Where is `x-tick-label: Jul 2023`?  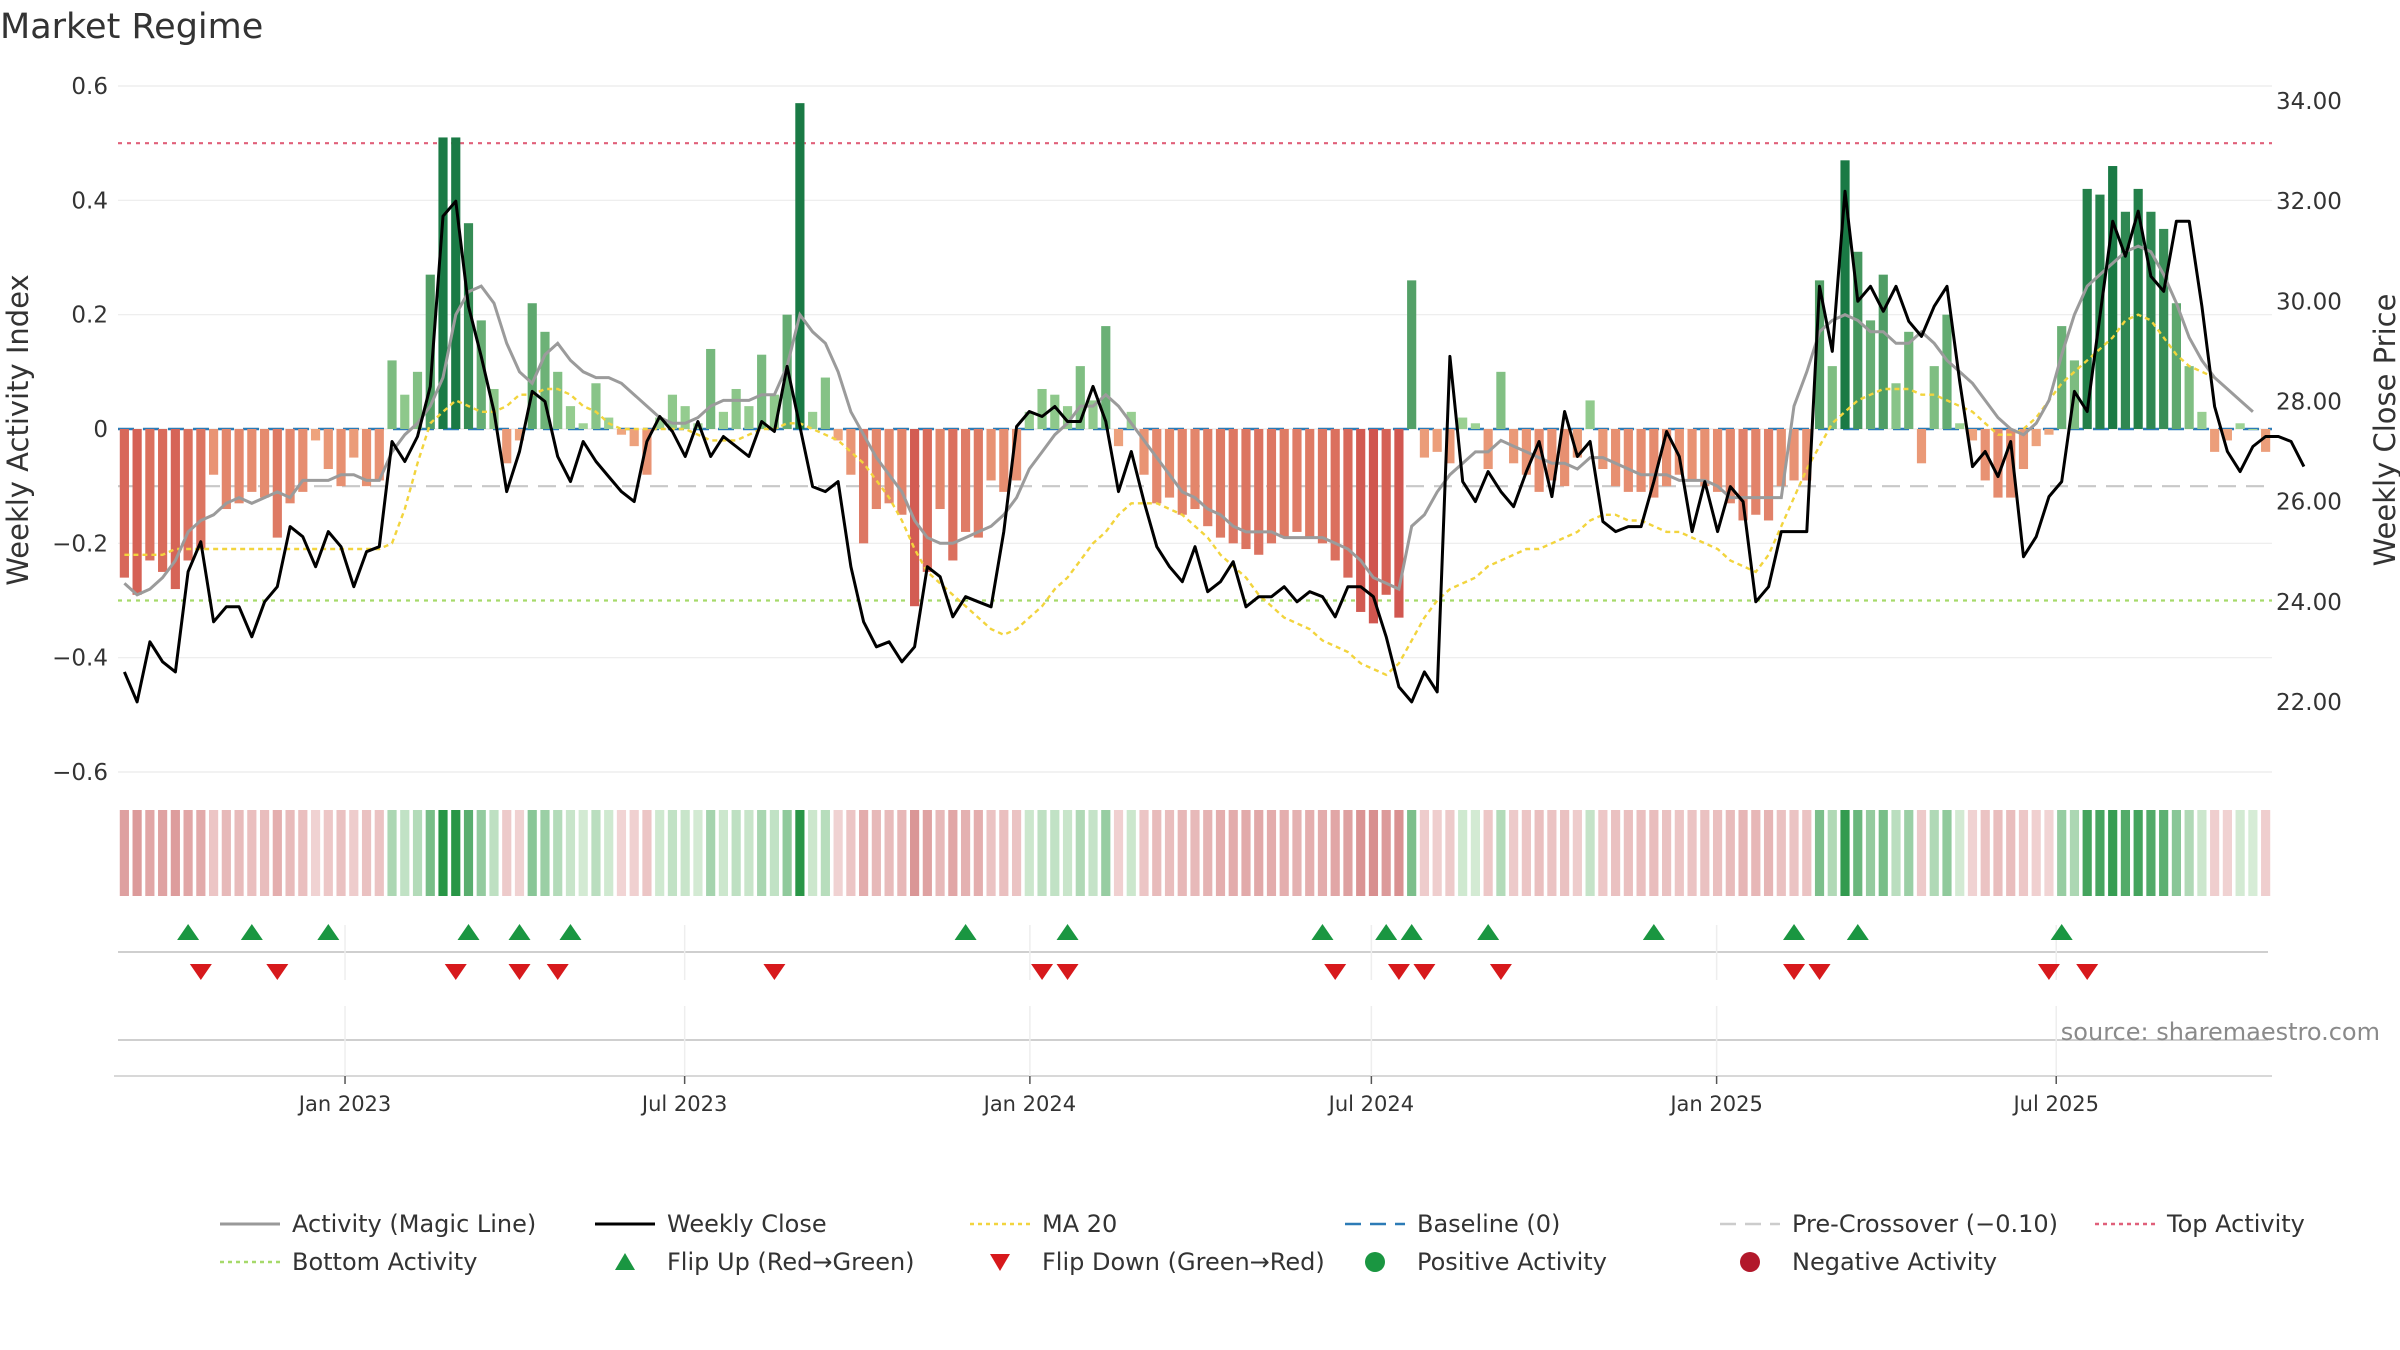 x-tick-label: Jul 2023 is located at coordinates (683, 1104).